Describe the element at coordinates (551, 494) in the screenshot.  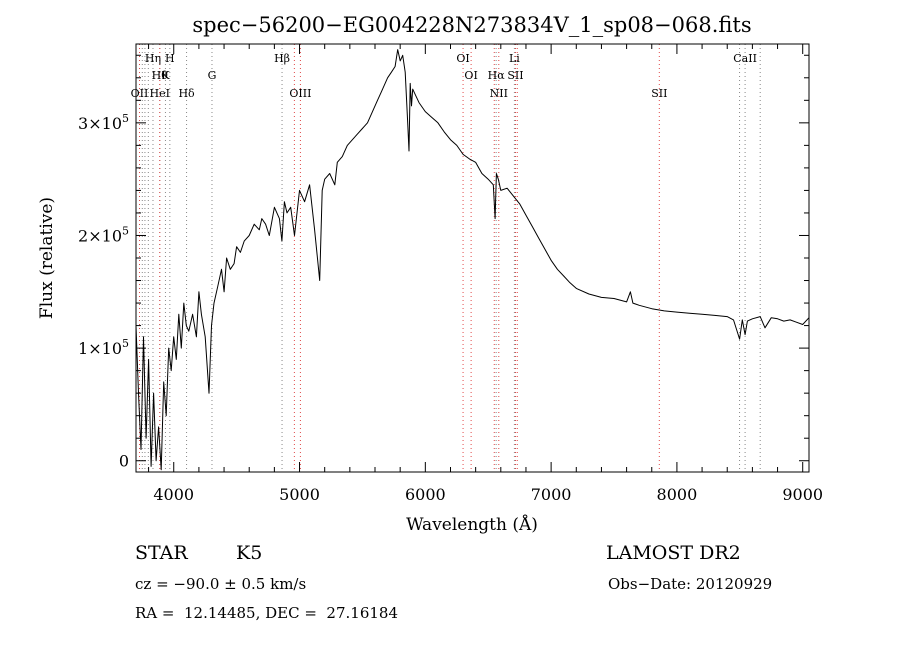
I see `x-tick-label-3: 7000` at that location.